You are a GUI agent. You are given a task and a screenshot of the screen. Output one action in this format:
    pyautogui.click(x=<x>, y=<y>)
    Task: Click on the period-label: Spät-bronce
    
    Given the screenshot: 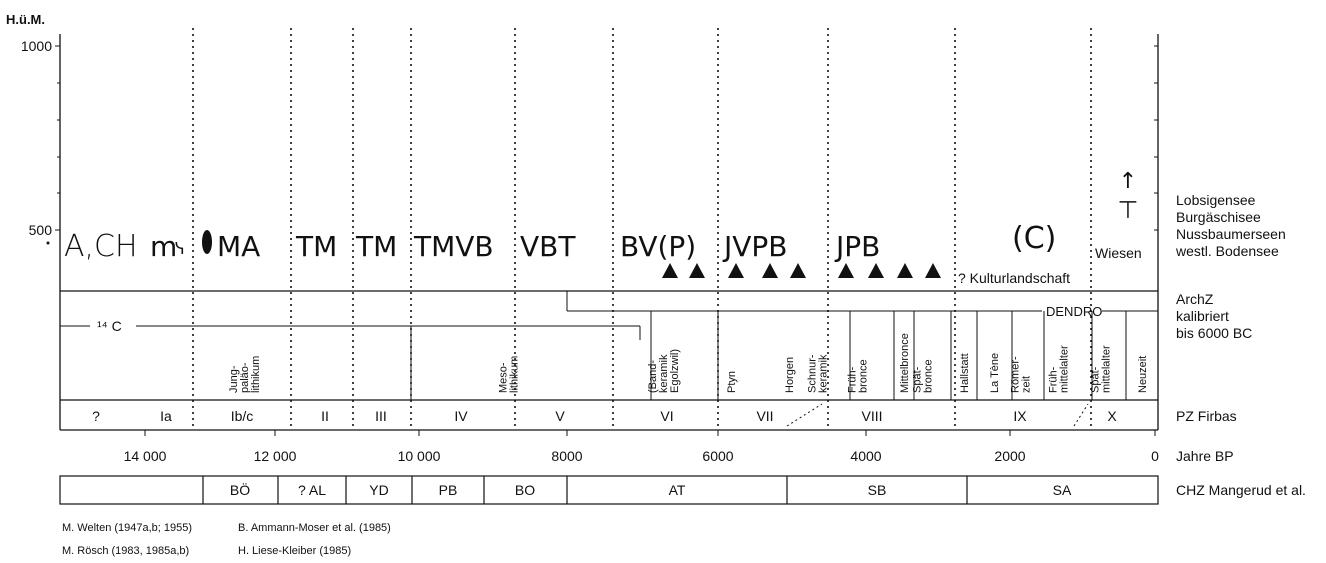 What is the action you would take?
    pyautogui.click(x=923, y=376)
    